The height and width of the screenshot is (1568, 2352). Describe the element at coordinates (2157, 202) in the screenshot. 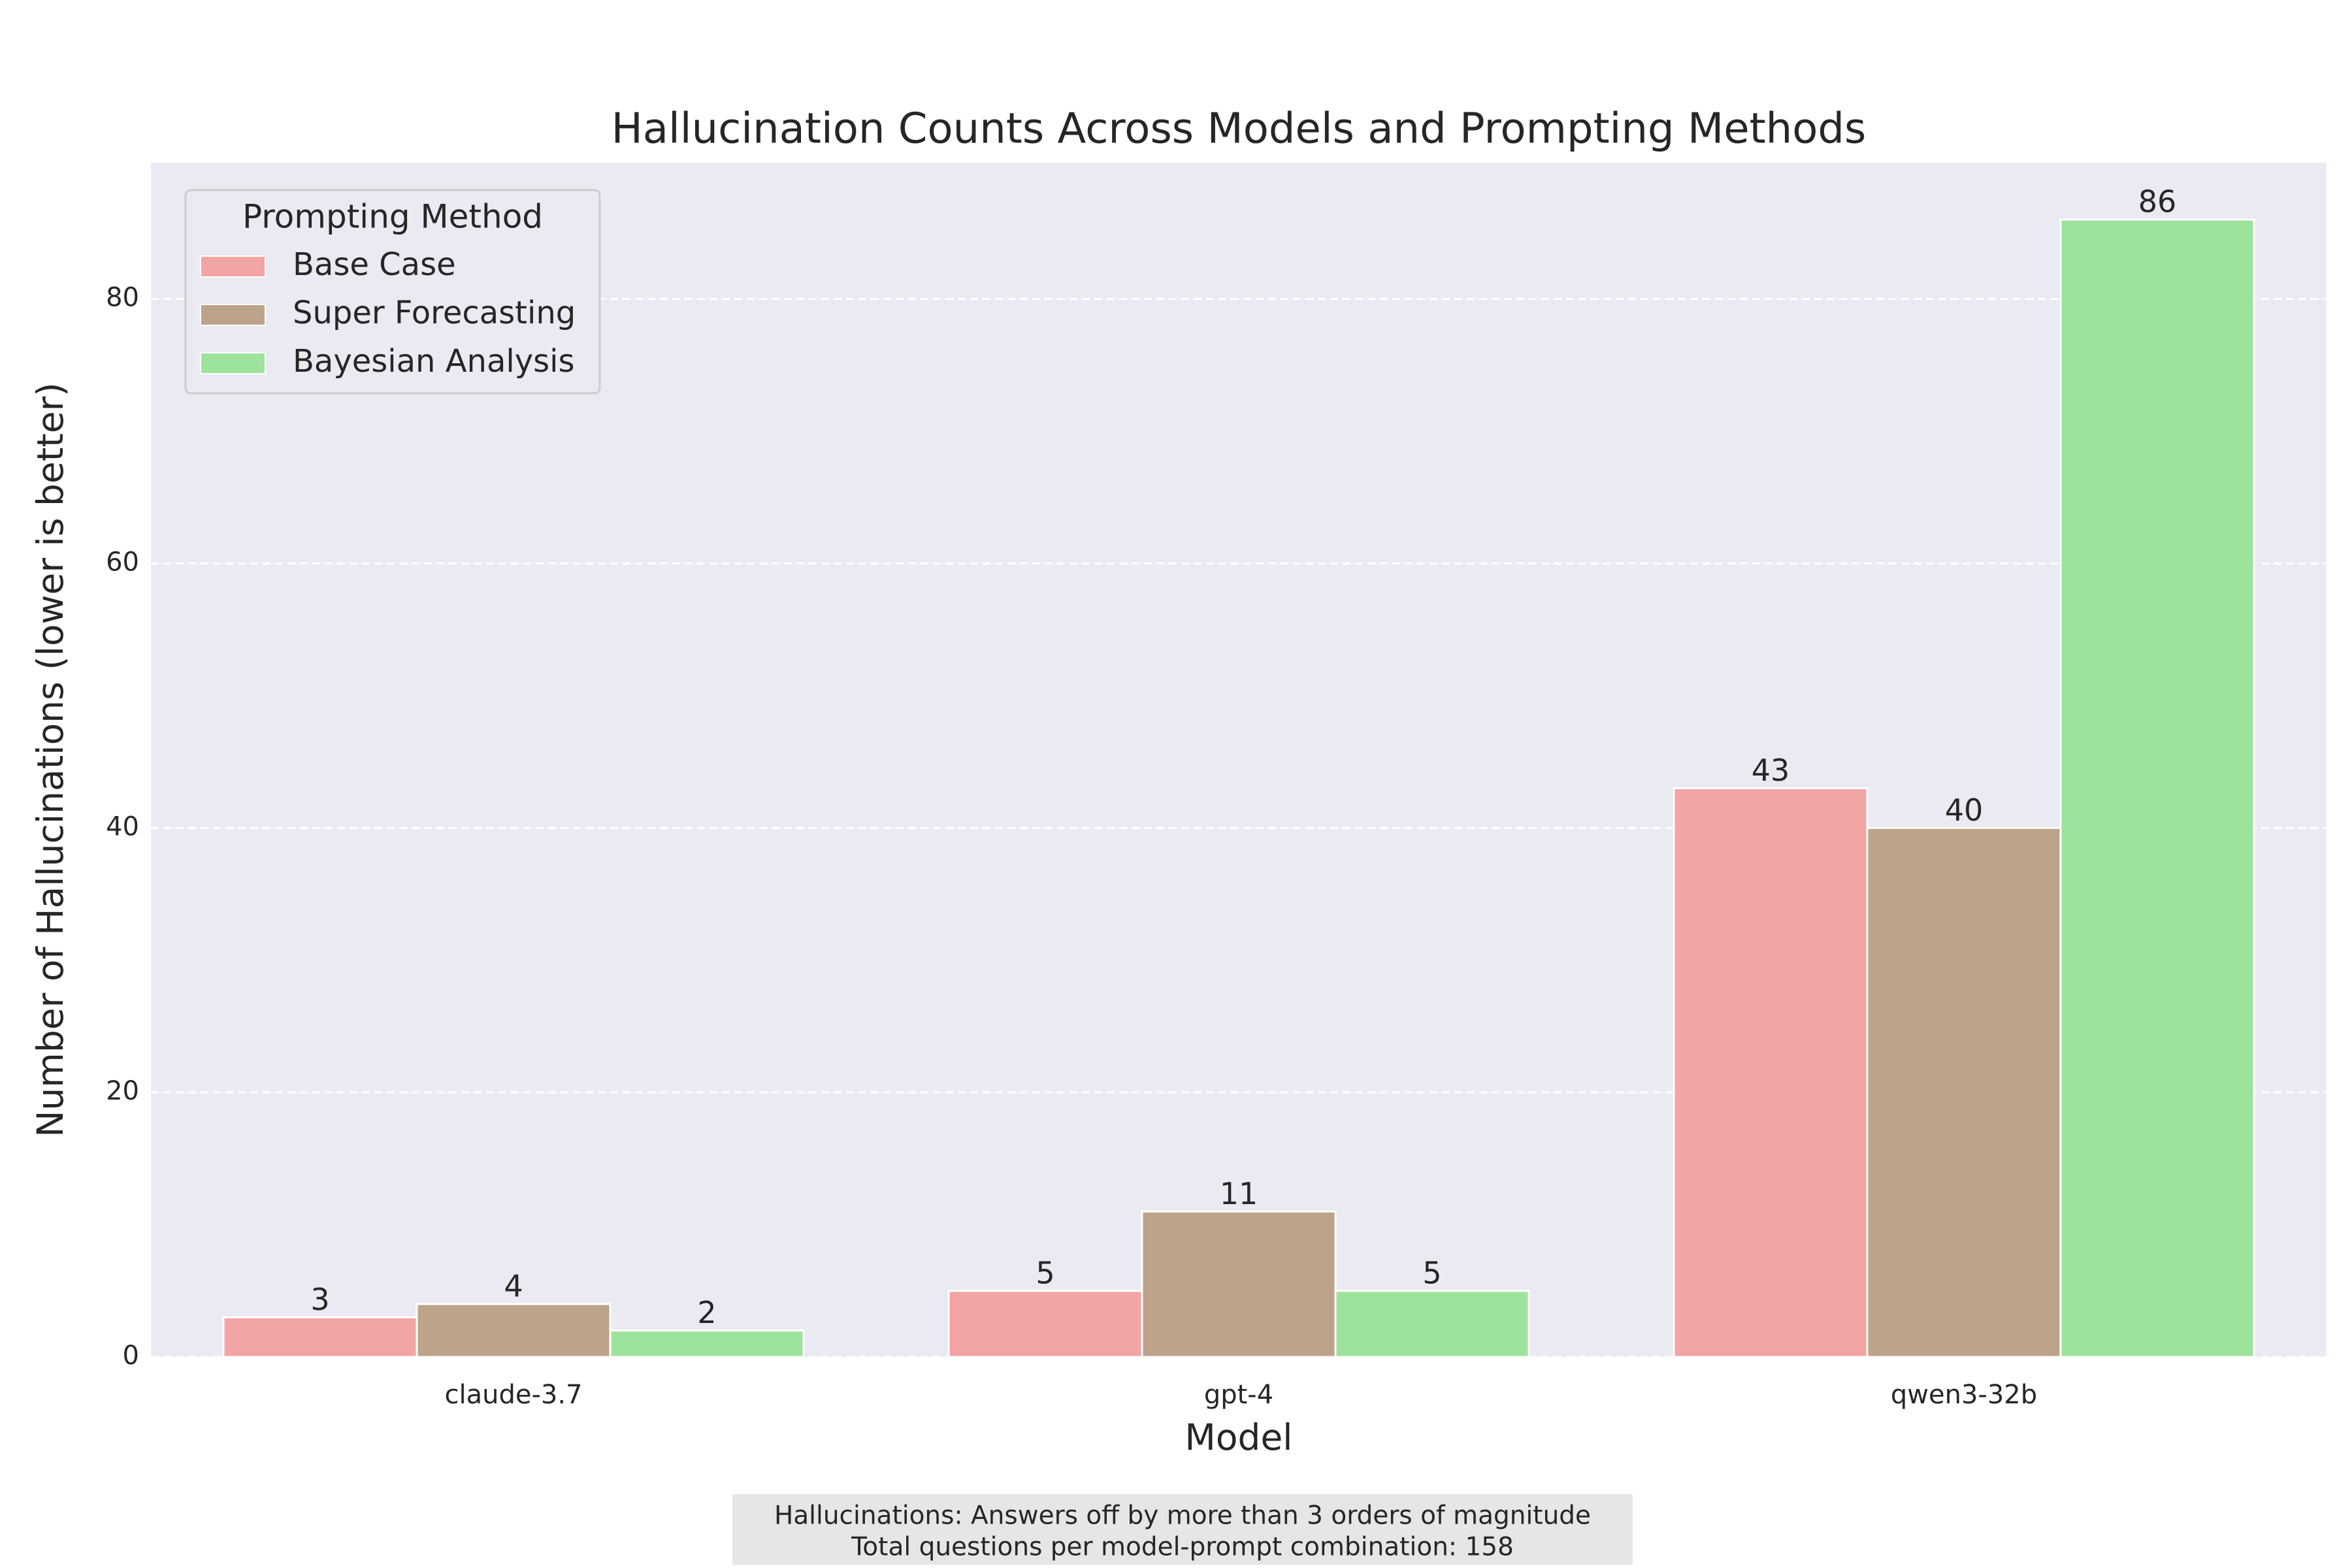

I see `value-label: 86` at that location.